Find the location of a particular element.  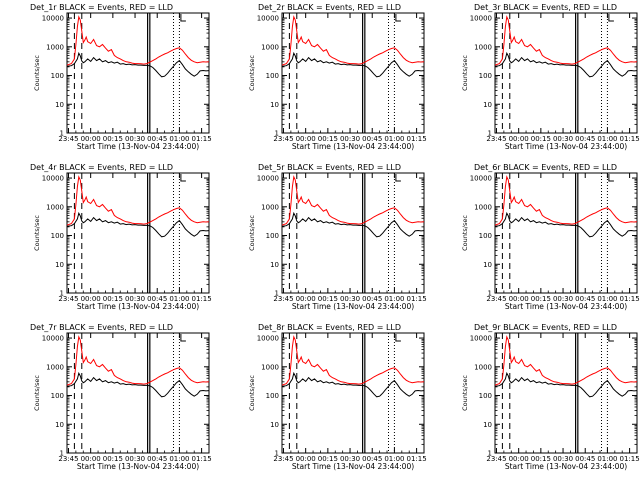

panel-title: Det_9r BLACK = Events, RED = LLD is located at coordinates (545, 327).